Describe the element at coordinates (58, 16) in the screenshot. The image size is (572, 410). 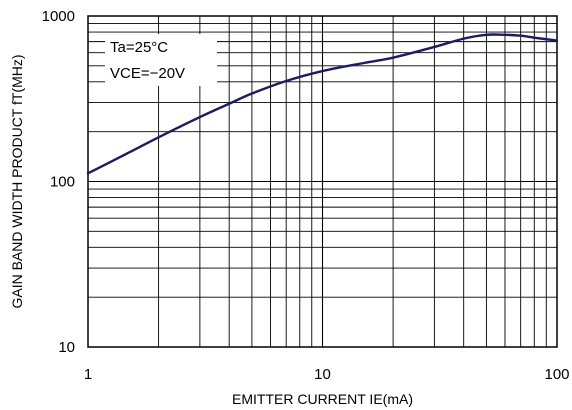
I see `y-tick-label: 1000` at that location.